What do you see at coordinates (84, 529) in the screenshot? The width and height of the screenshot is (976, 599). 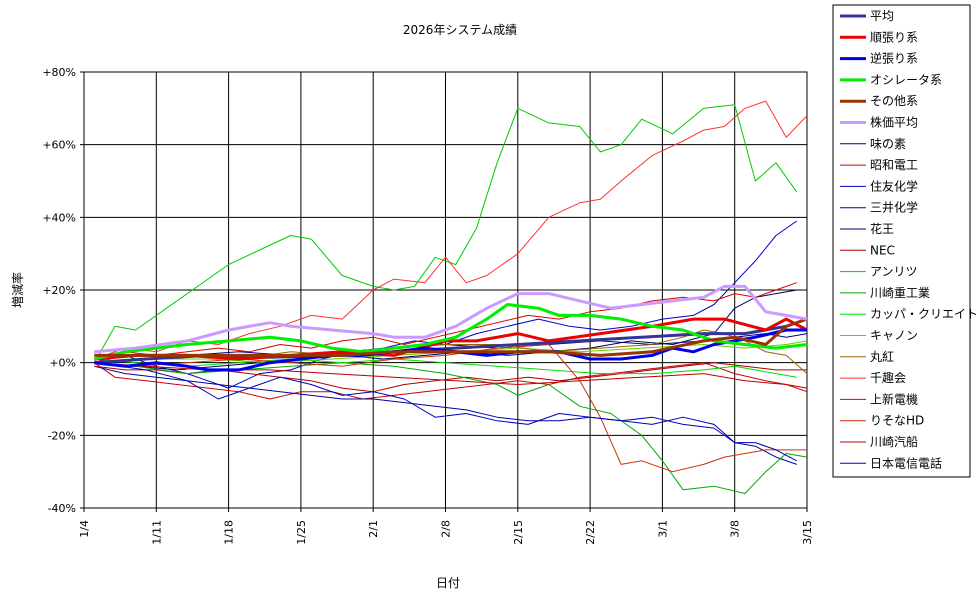 I see `x-tick-label: 1/4` at bounding box center [84, 529].